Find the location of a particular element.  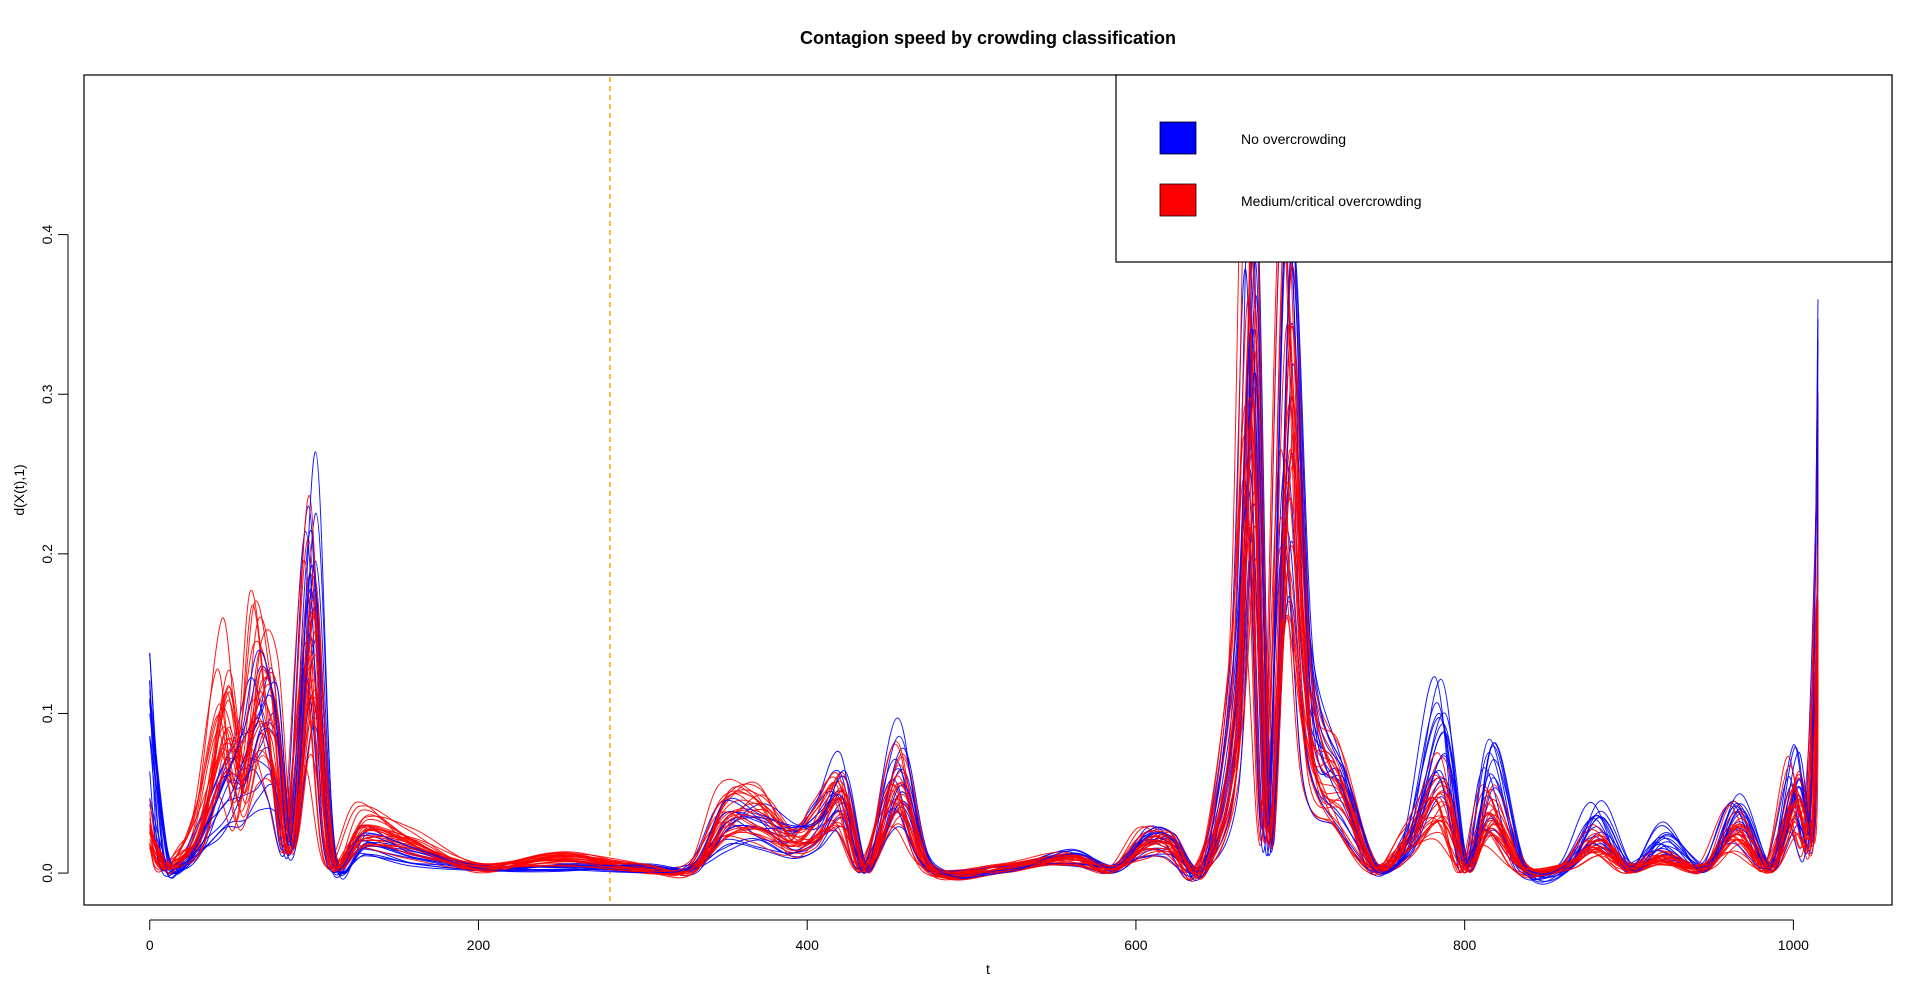

legend-box is located at coordinates (1504, 168).